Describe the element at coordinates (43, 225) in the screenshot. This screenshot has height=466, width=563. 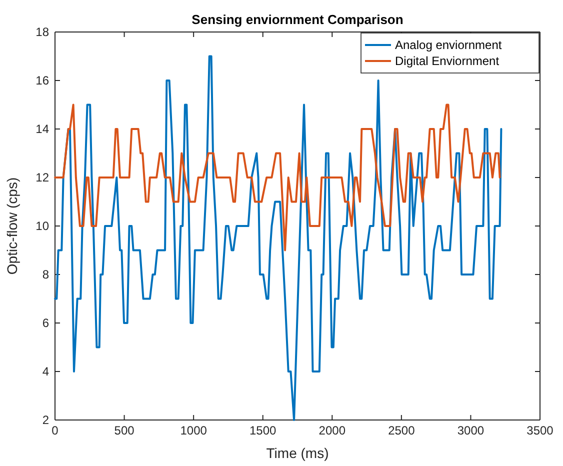
I see `y-tick-label: 10` at that location.